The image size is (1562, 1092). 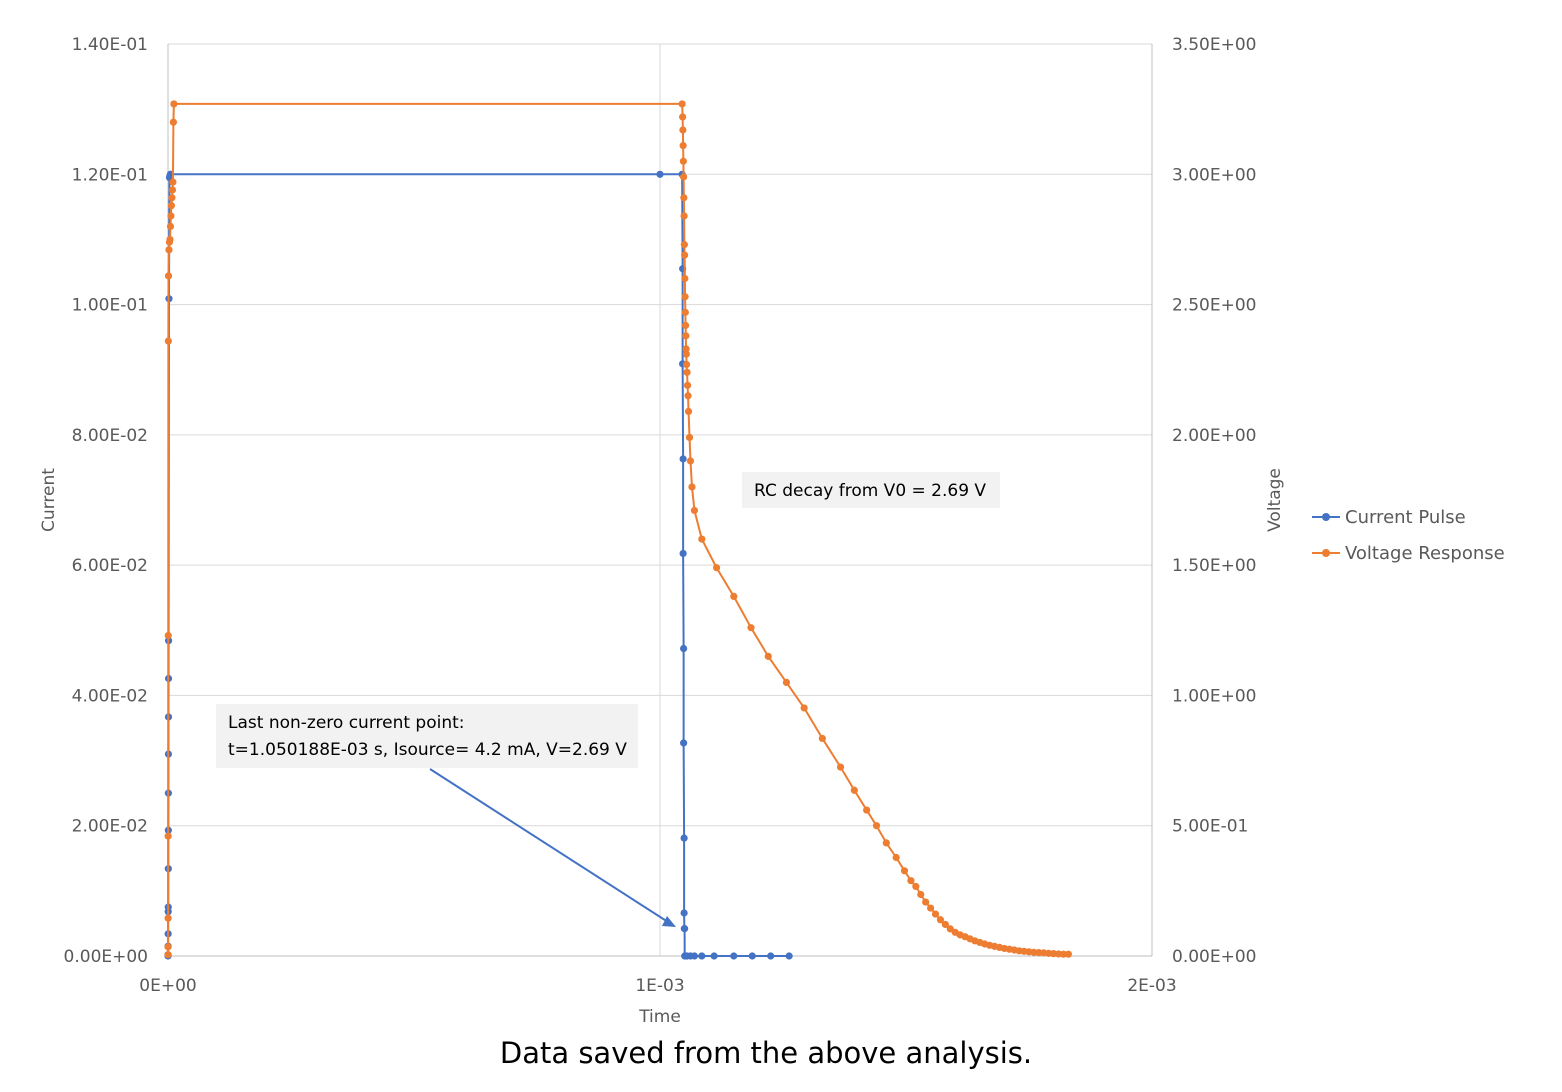 I want to click on y2-tick-label: 1.00E+00, so click(x=1214, y=696).